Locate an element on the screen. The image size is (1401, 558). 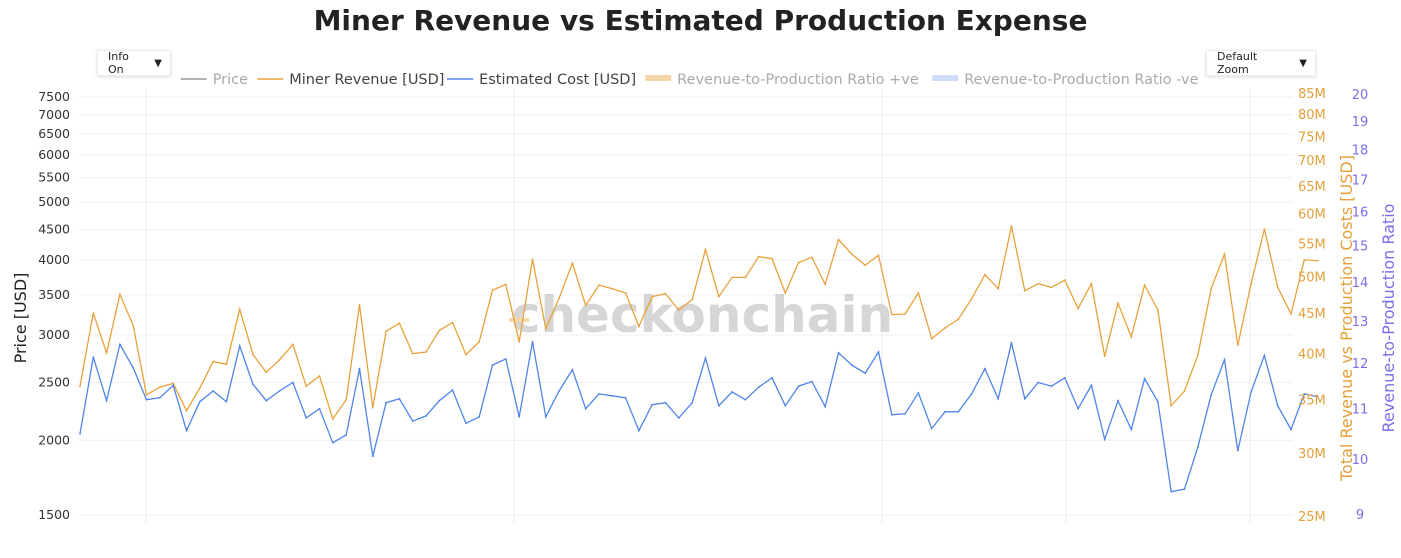
legend-label: Estimated Cost [USD] is located at coordinates (557, 80).